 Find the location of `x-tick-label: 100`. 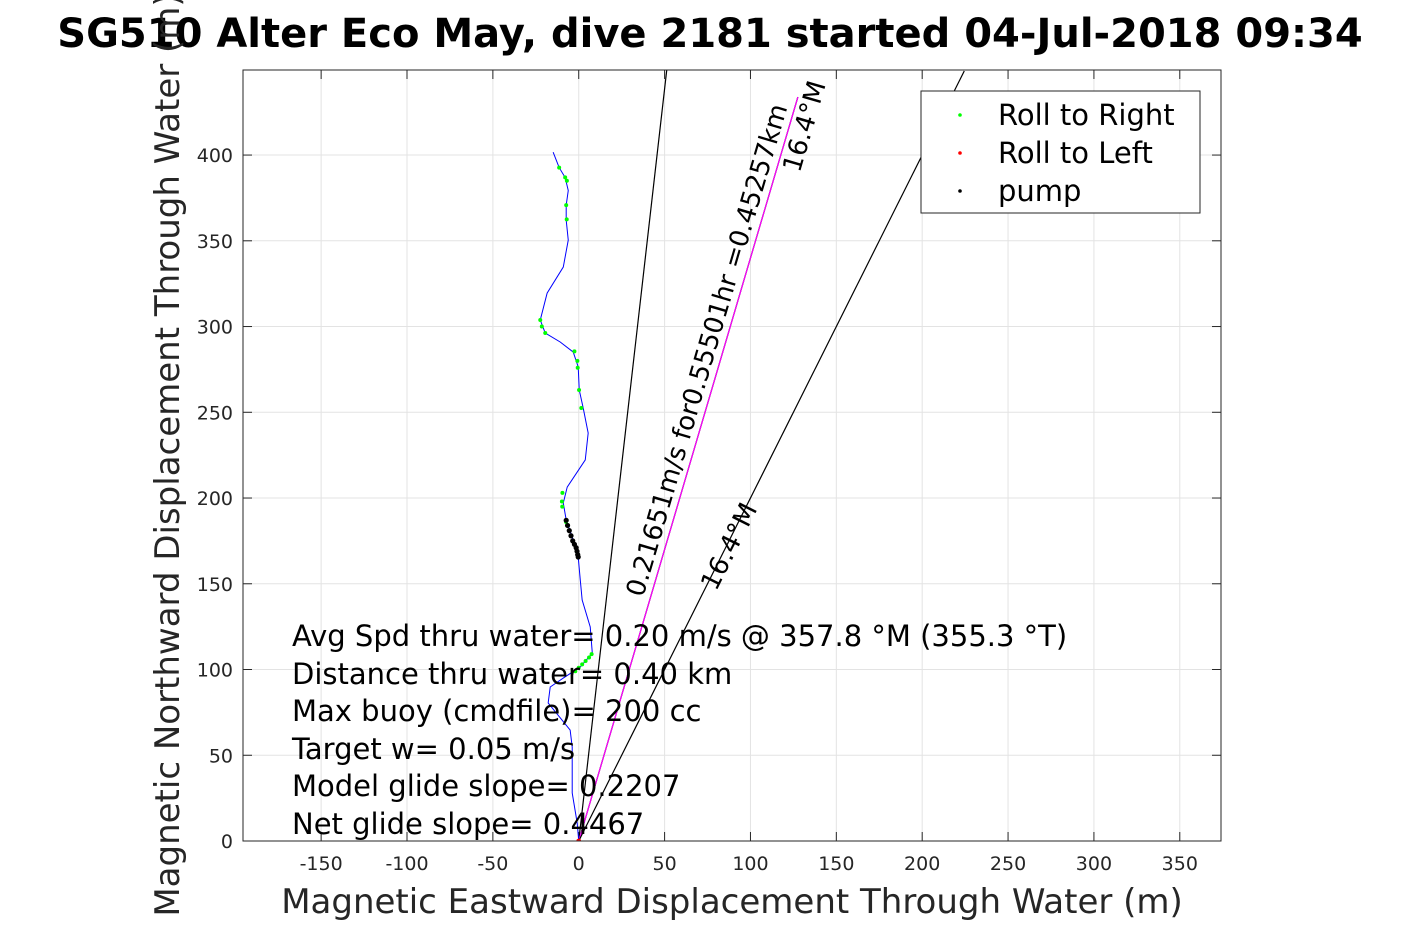

x-tick-label: 100 is located at coordinates (750, 864).